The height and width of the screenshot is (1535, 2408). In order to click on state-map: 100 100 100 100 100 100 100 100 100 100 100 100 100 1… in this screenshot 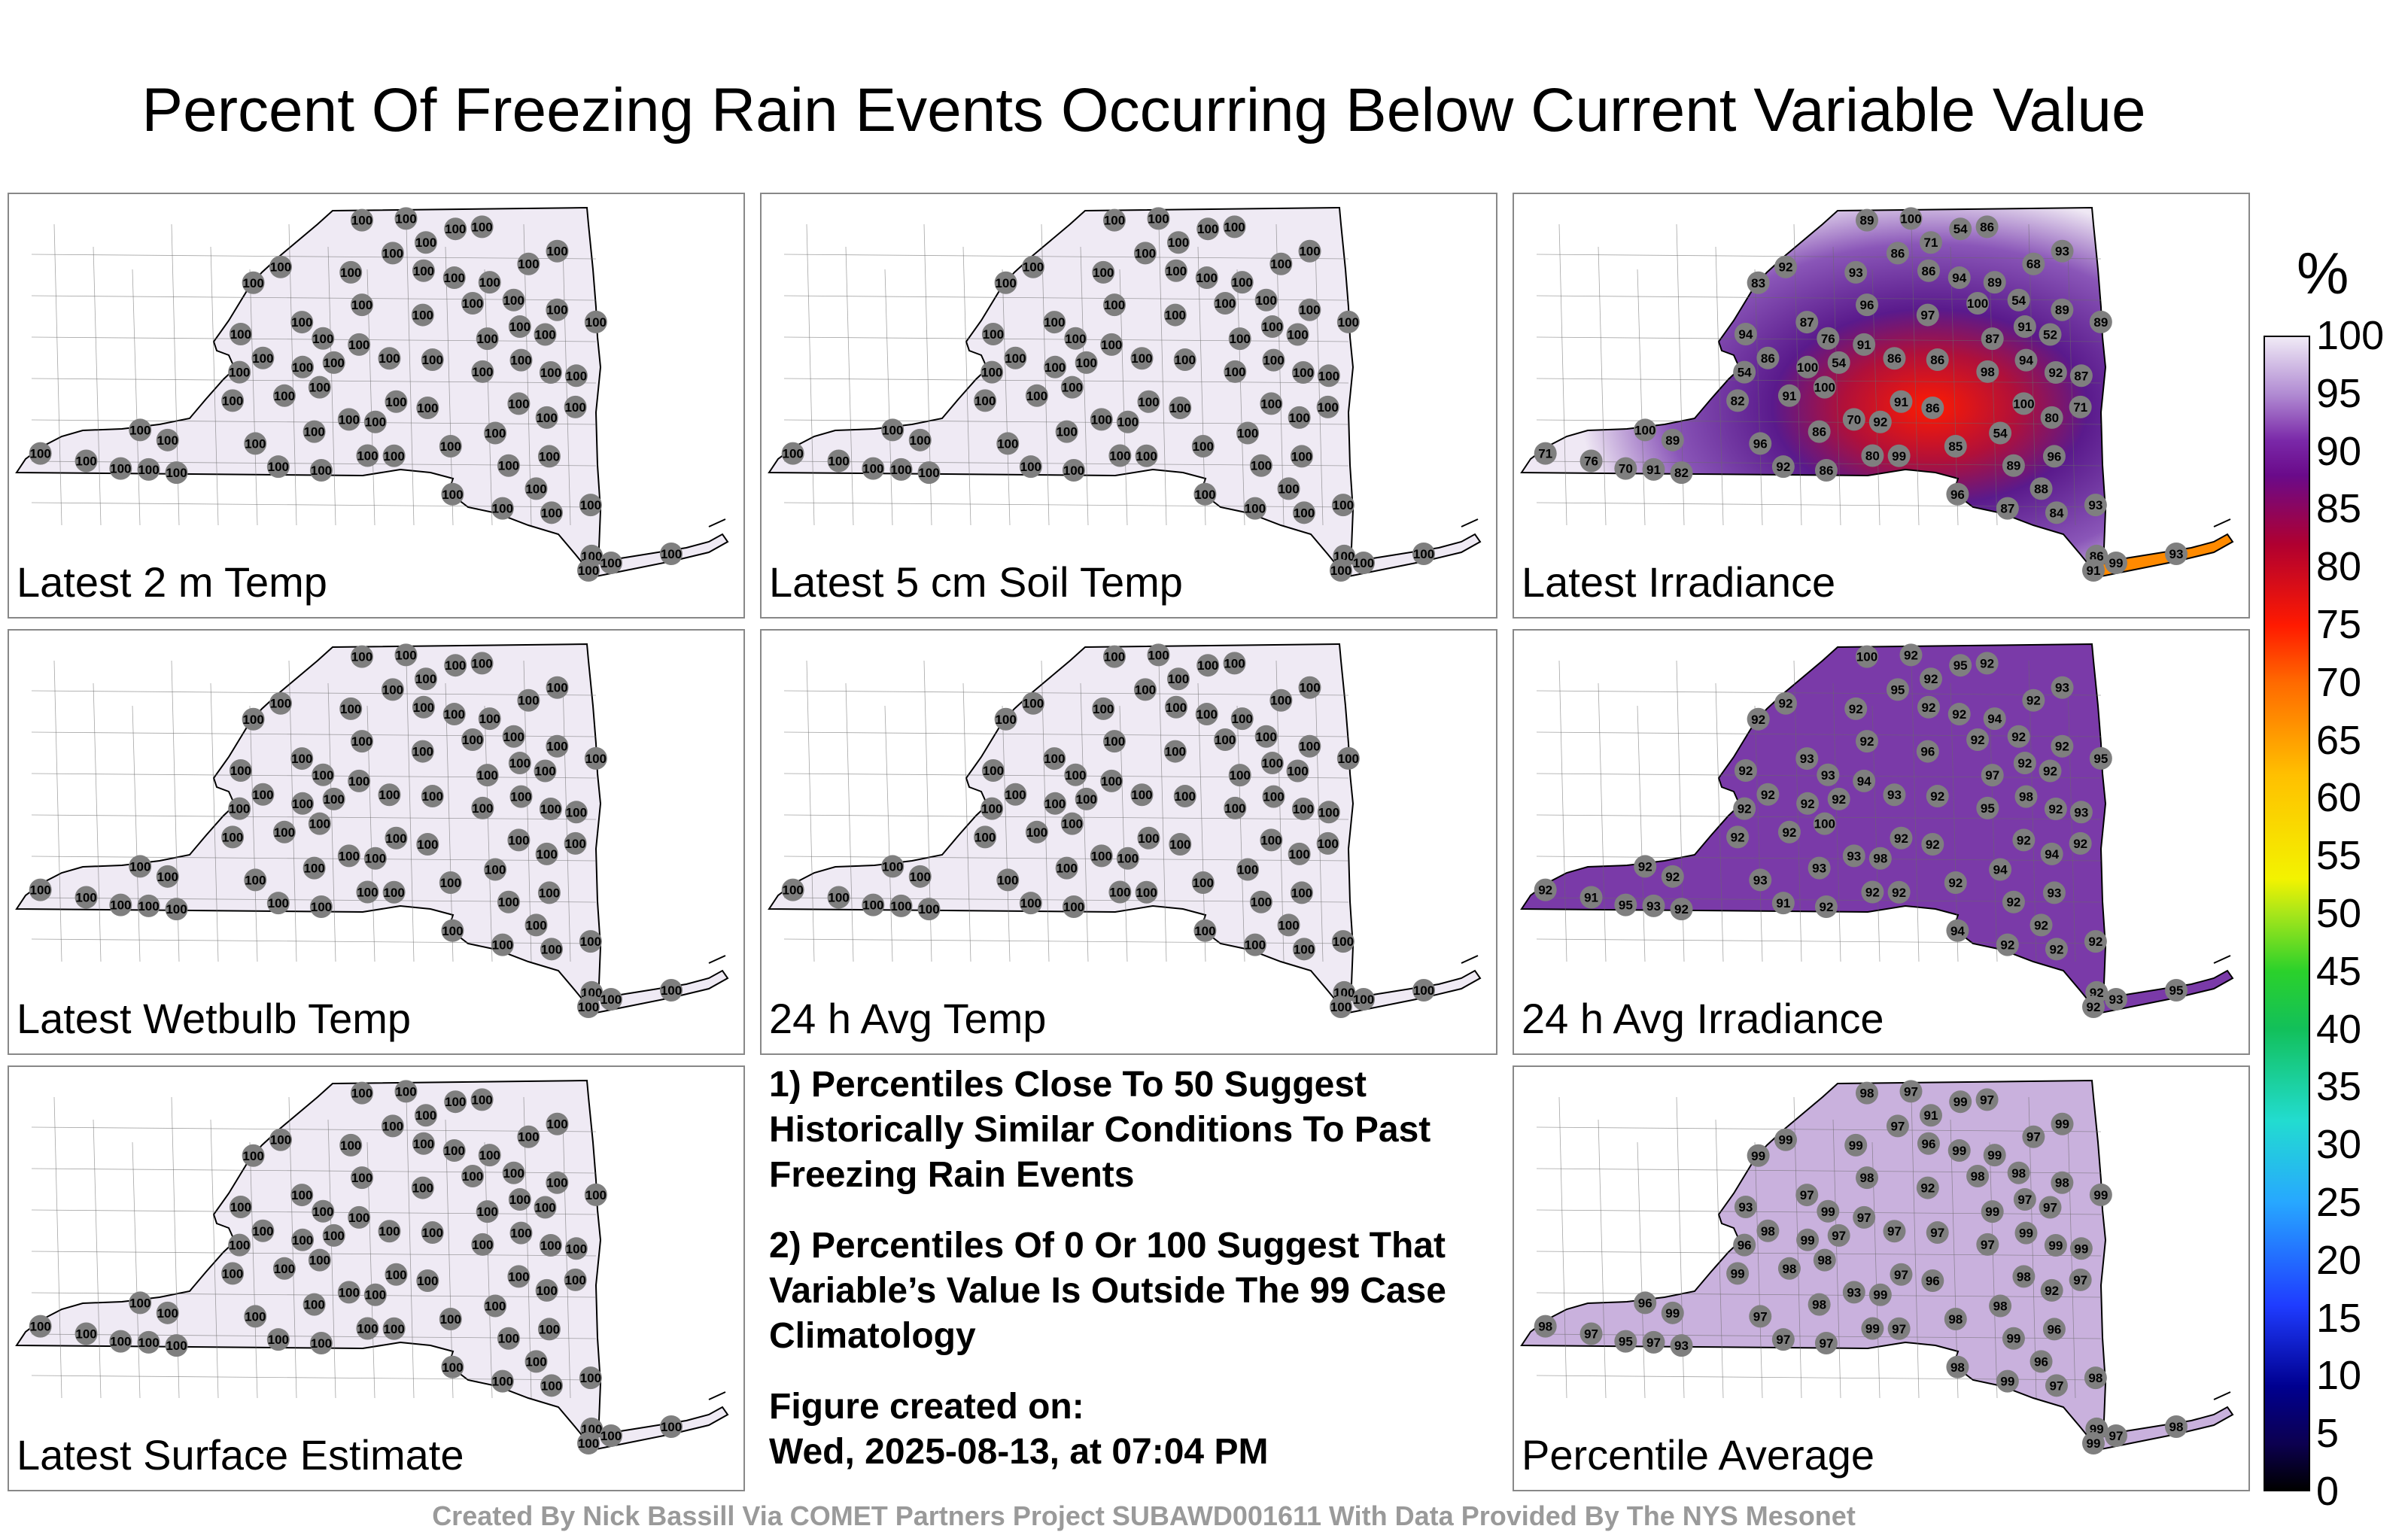, I will do `click(1125, 830)`.